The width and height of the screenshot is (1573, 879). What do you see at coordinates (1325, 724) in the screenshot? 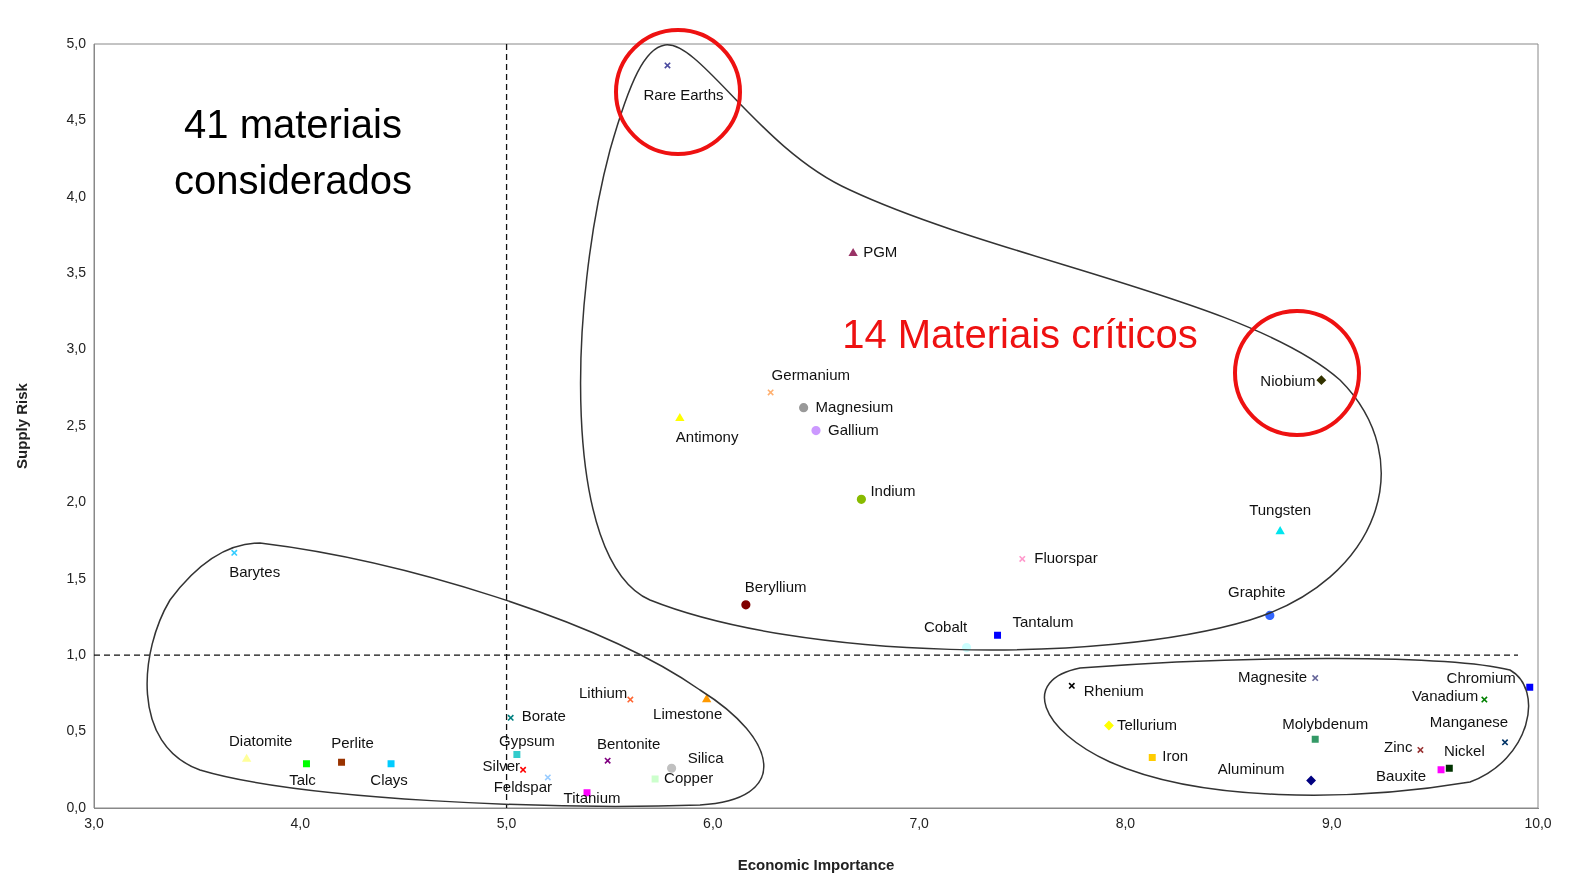
I see `series-label: Molybdenum` at bounding box center [1325, 724].